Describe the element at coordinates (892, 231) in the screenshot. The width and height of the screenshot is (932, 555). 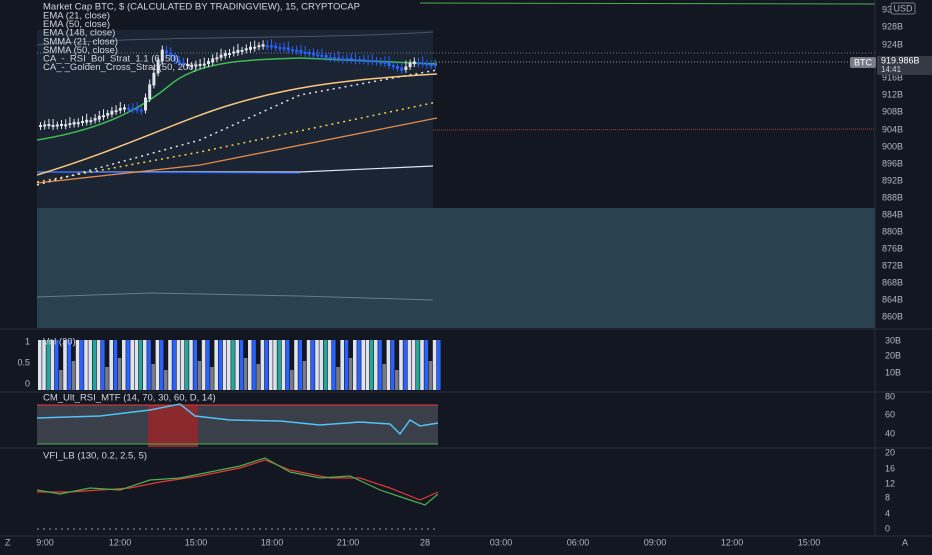
I see `price-label: 880B` at that location.